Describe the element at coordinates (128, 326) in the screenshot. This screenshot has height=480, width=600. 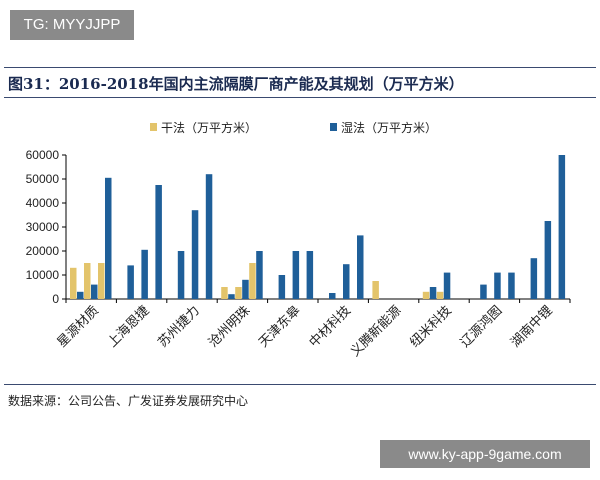
I see `x-tick-label: 上海恩捷` at that location.